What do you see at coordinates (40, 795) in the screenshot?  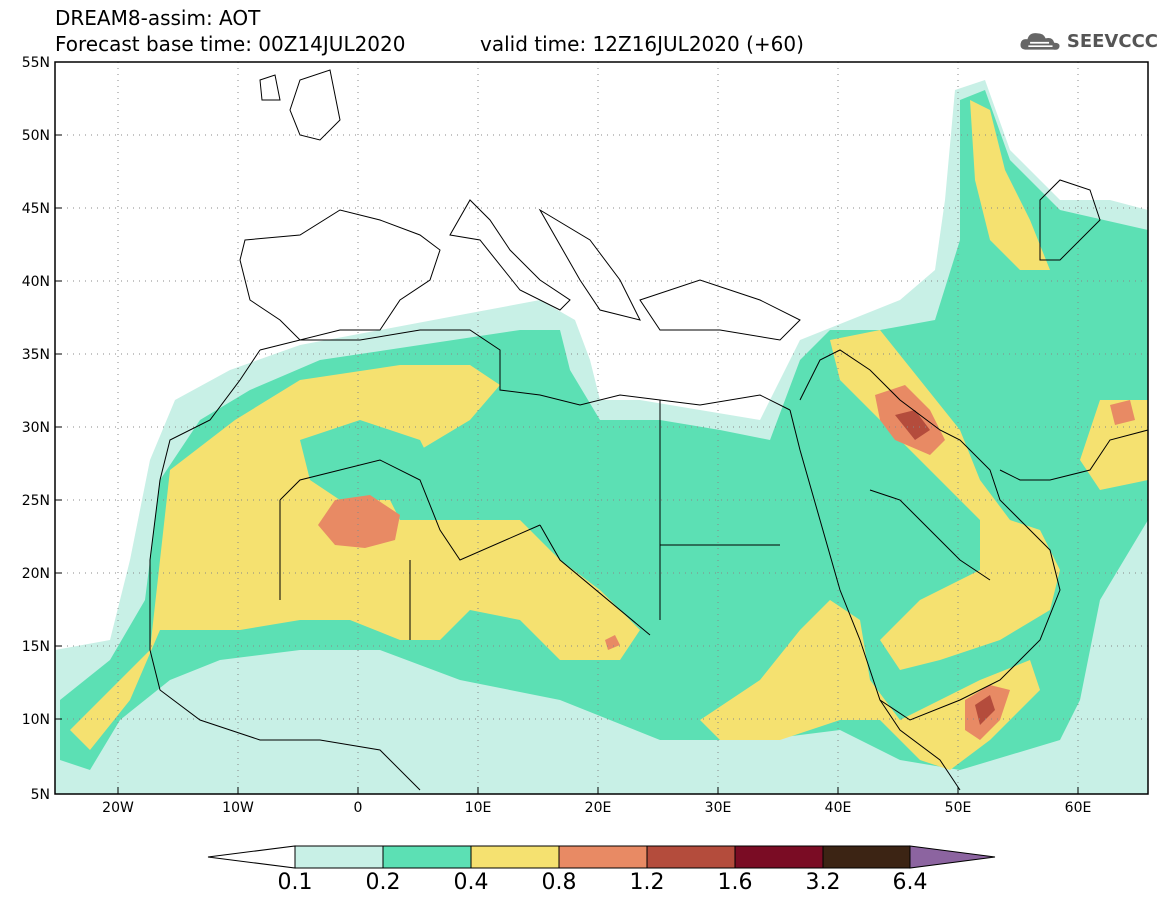 I see `lat-label: 5N` at bounding box center [40, 795].